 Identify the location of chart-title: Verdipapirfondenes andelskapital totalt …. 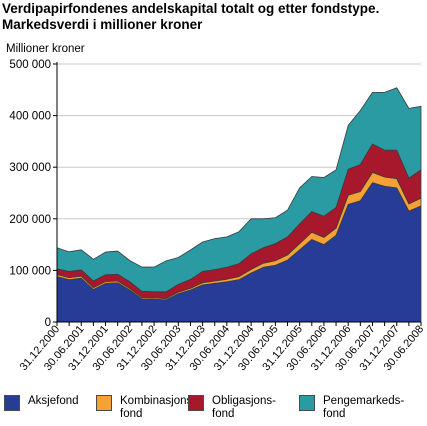
(190, 17).